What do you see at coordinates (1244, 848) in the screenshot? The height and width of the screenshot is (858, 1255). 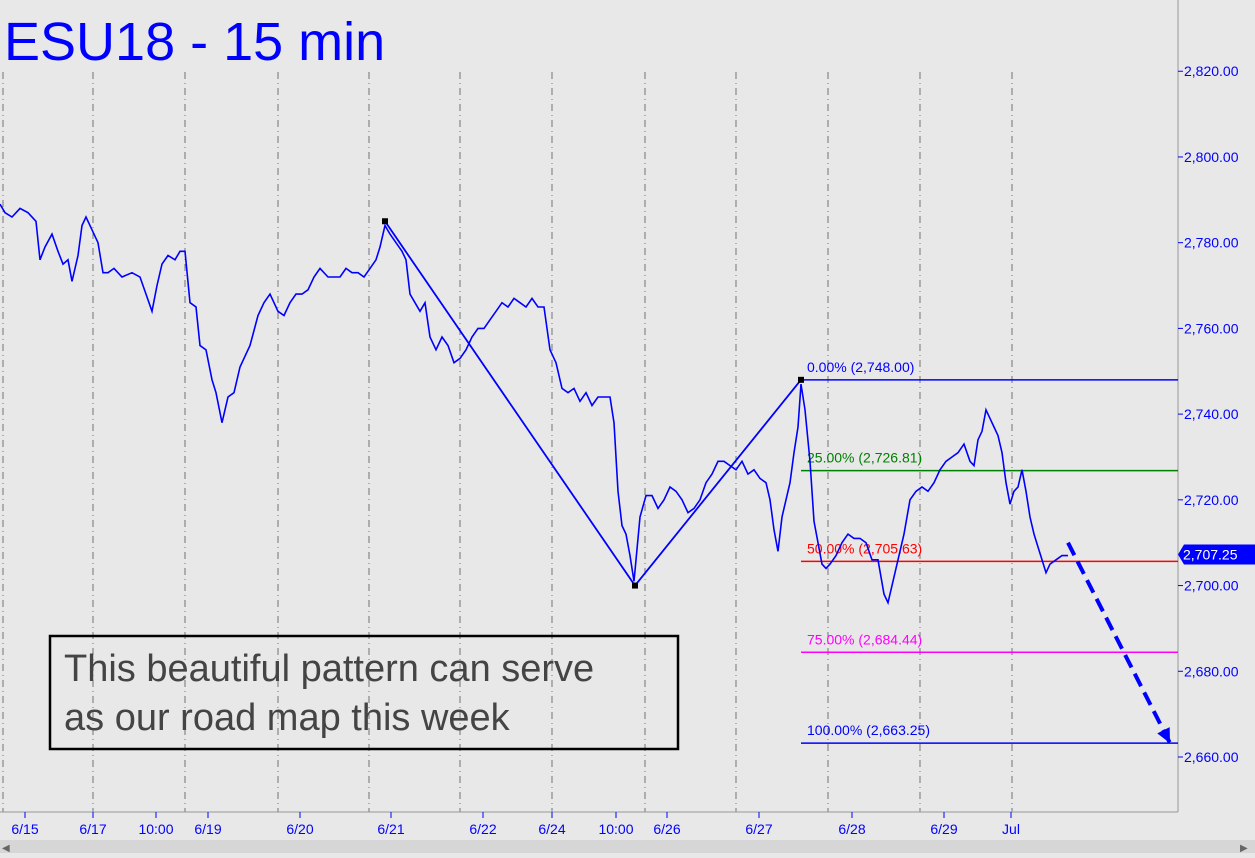 I see `scroll-right-icon: ▶` at bounding box center [1244, 848].